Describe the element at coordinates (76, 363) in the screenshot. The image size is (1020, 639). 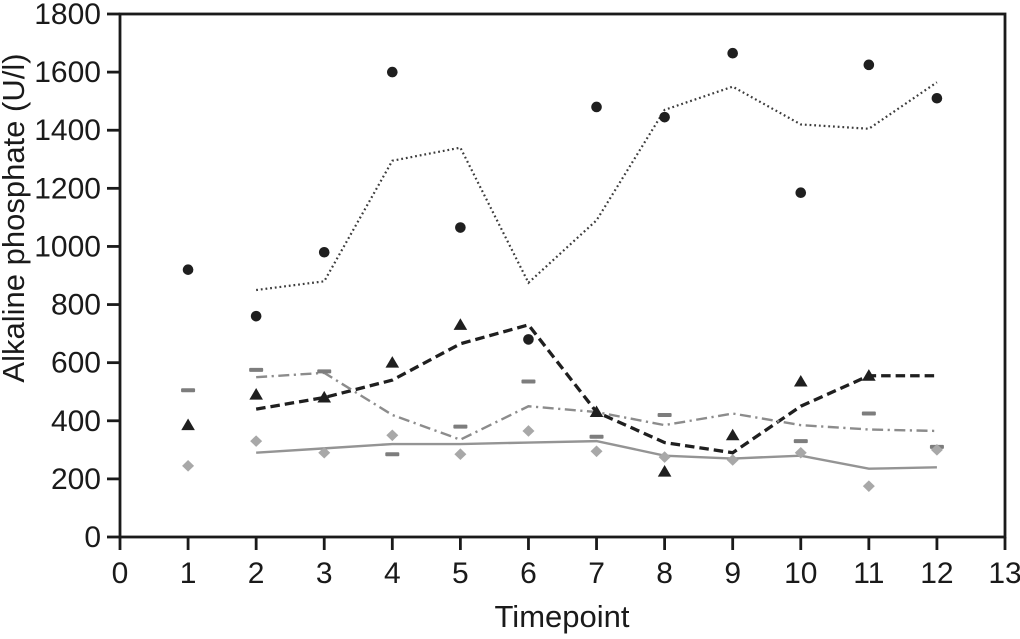
I see `y-tick-label: 600` at that location.